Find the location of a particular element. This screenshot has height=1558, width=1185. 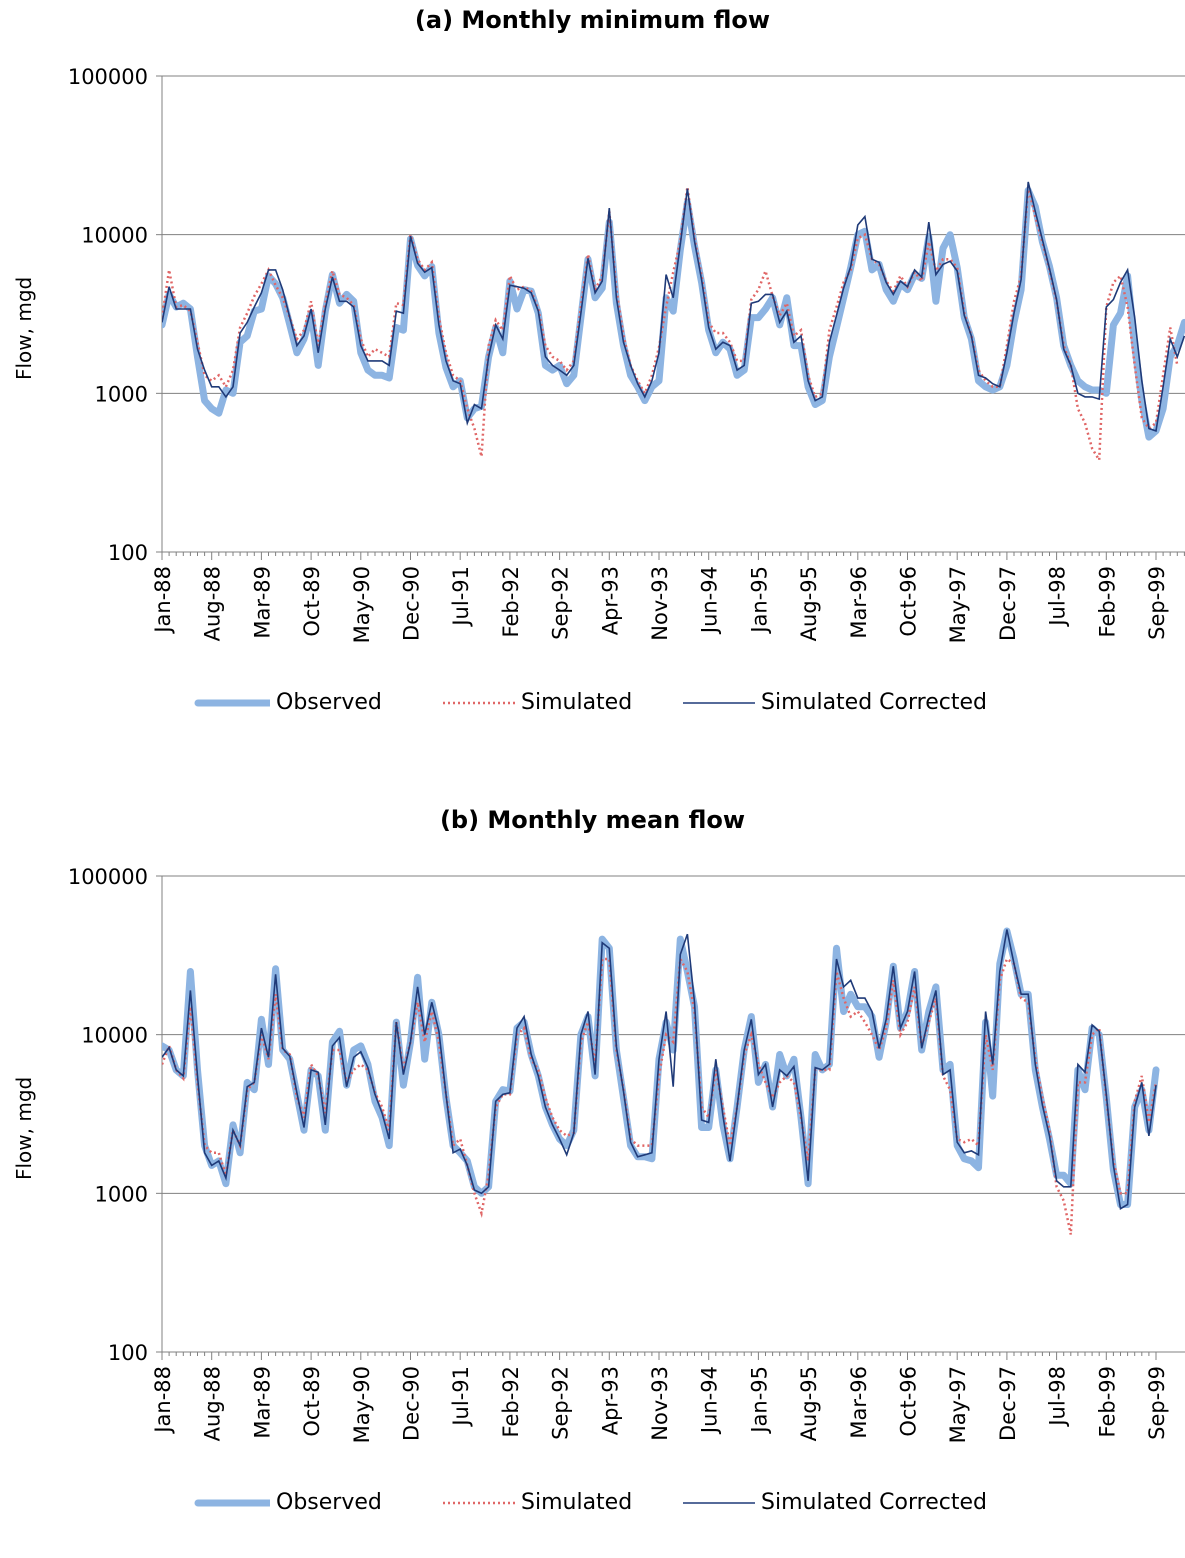

chart-title: (a) Monthly minimum flow is located at coordinates (592, 20).